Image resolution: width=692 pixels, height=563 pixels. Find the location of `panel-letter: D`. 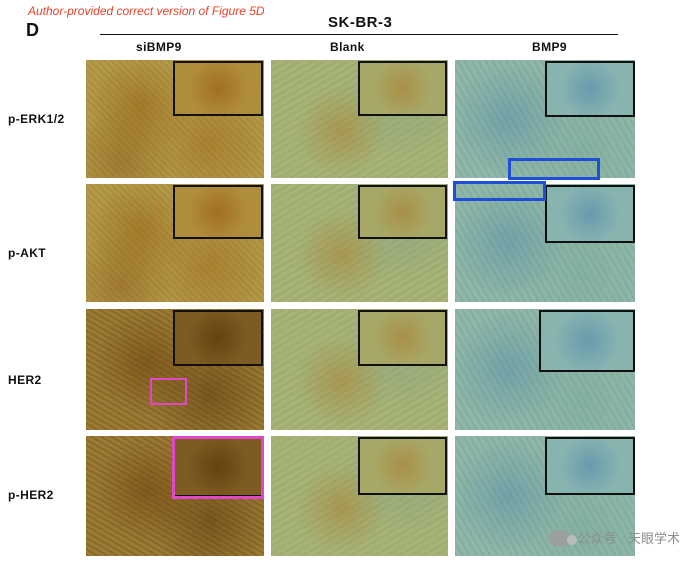

panel-letter: D is located at coordinates (32, 30).